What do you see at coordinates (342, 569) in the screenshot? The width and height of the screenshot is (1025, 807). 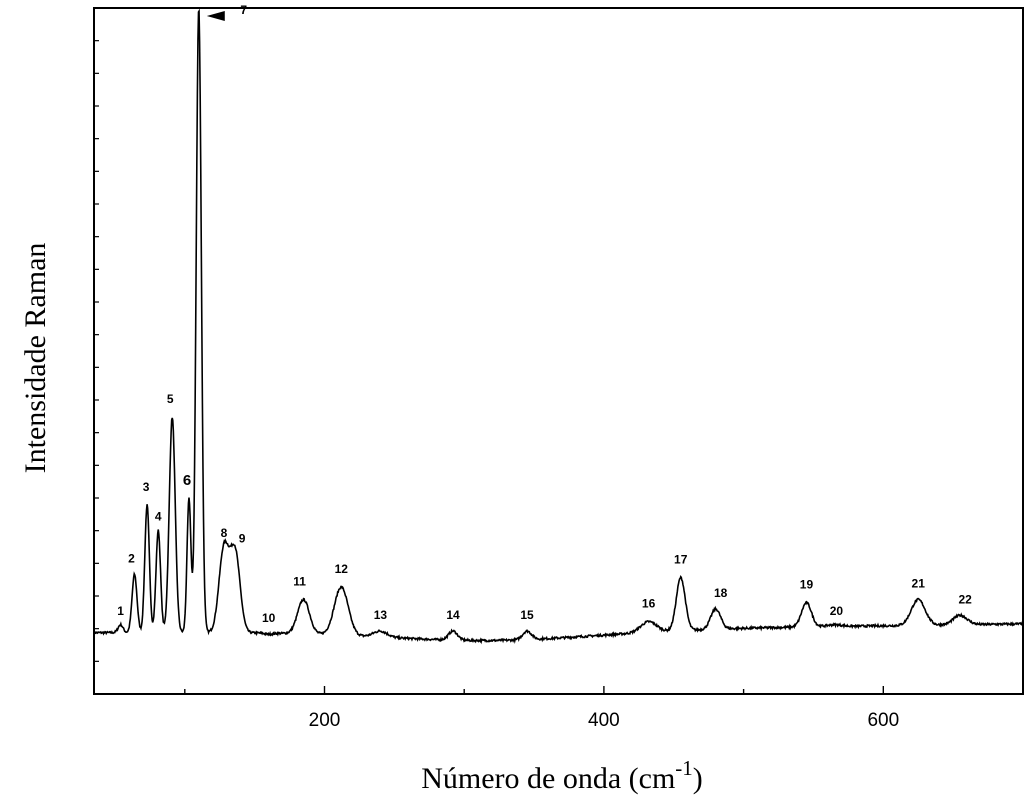 I see `peak-label-12: 12` at bounding box center [342, 569].